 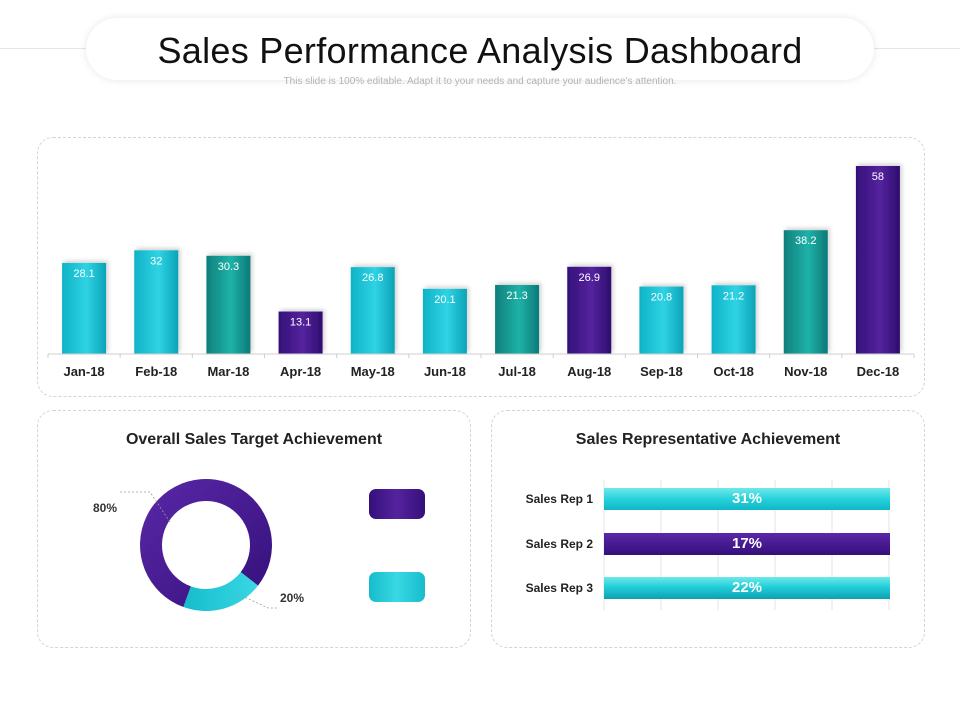 I want to click on rep-bar-row-3: 22%, so click(x=747, y=588).